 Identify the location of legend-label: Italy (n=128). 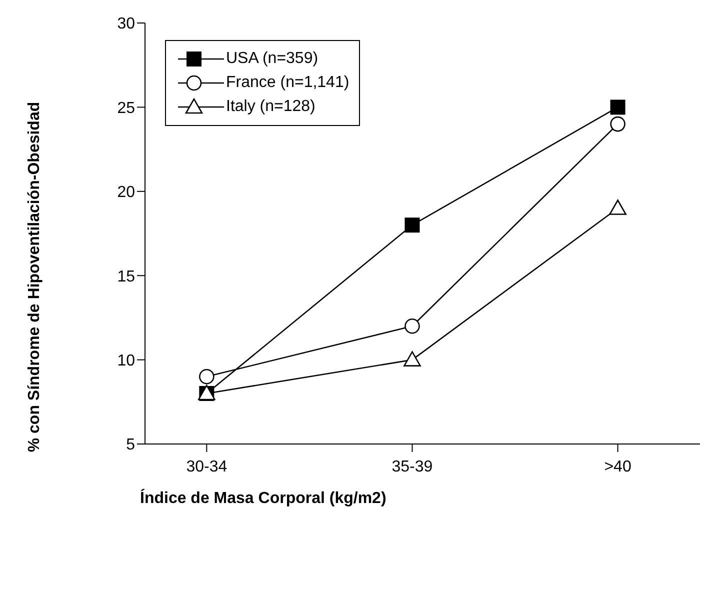
(271, 107).